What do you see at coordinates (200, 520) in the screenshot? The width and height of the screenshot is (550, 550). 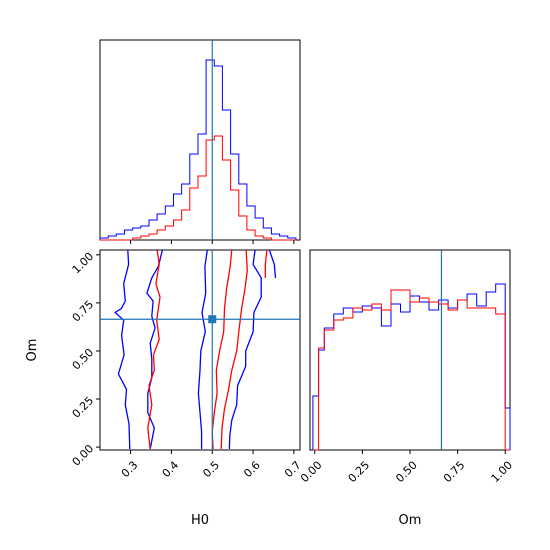 I see `scatter-x-axis-label: H0` at bounding box center [200, 520].